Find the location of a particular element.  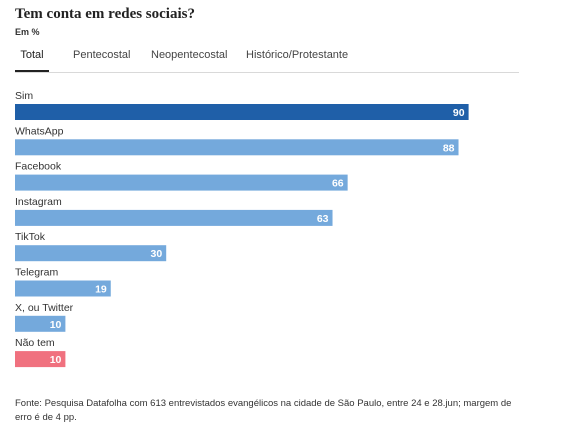

category-label: Facebook is located at coordinates (38, 167).